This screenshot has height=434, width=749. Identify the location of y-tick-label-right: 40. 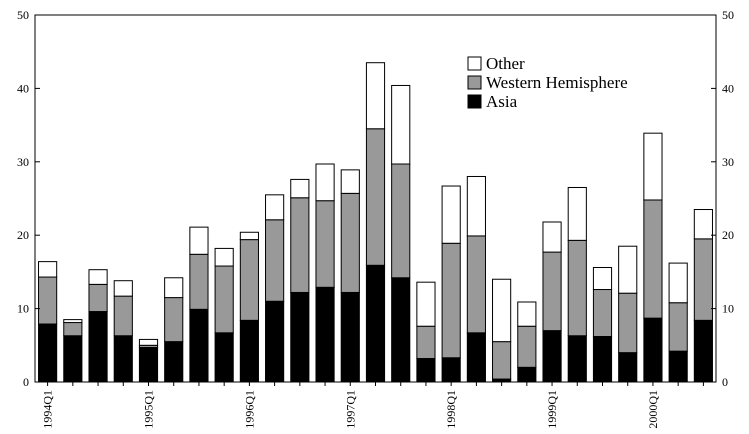
(728, 88).